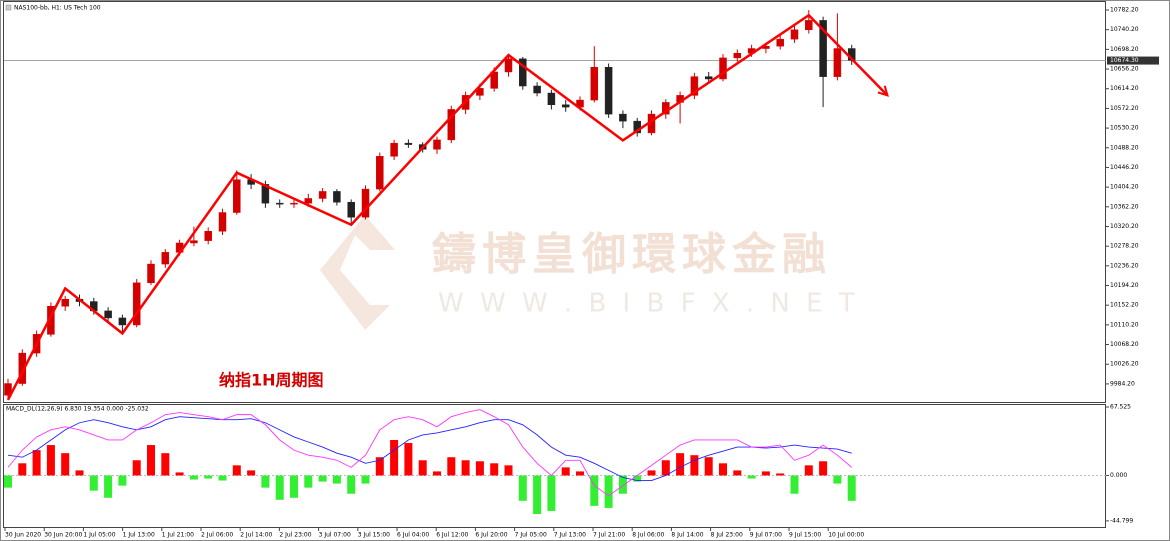 The image size is (1170, 541). What do you see at coordinates (178, 535) in the screenshot?
I see `time-label: 1 Jul 21:00` at bounding box center [178, 535].